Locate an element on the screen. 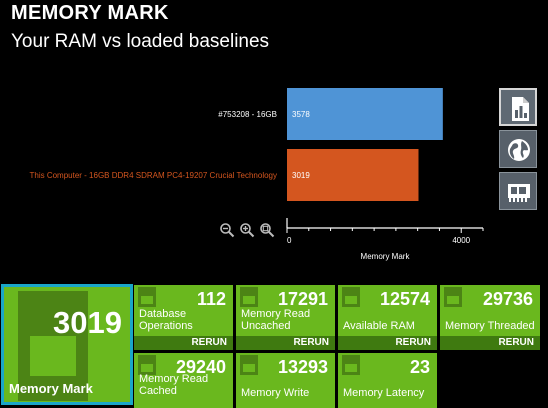 This screenshot has height=408, width=548. test-tile-database-operations: 112 Database Operations RERUN is located at coordinates (183, 317).